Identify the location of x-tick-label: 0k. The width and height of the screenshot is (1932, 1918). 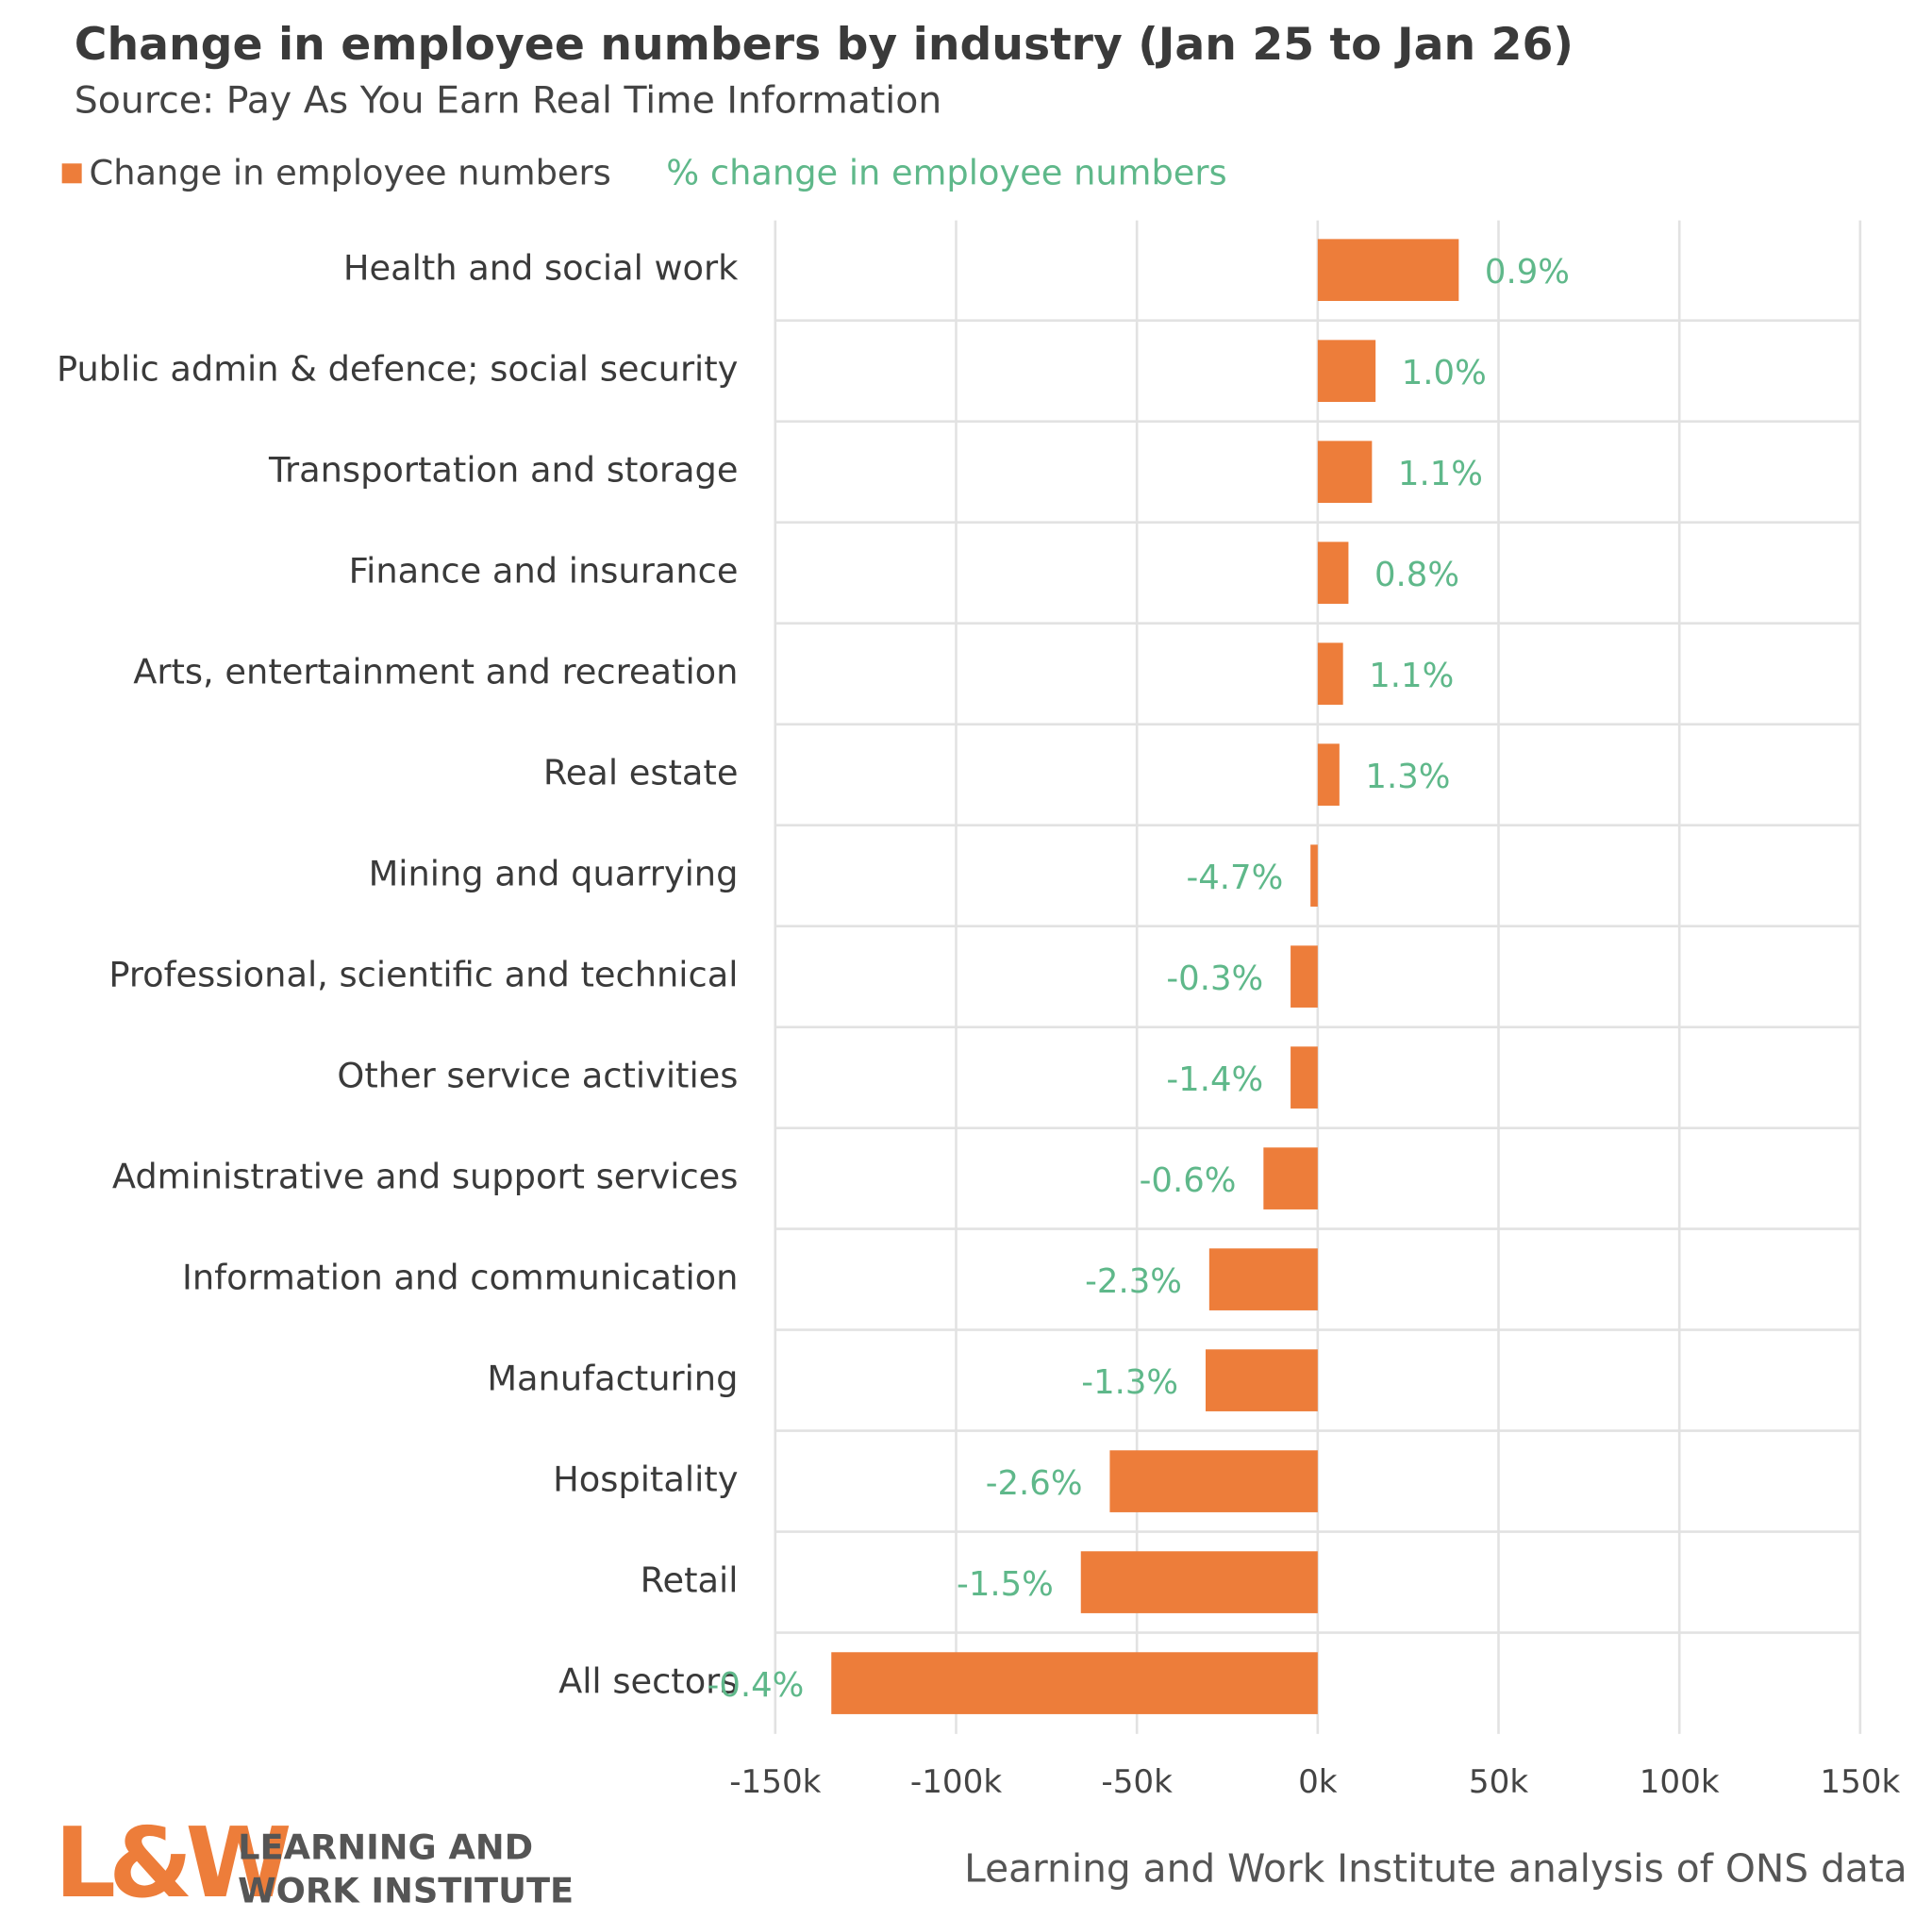
(1318, 1782).